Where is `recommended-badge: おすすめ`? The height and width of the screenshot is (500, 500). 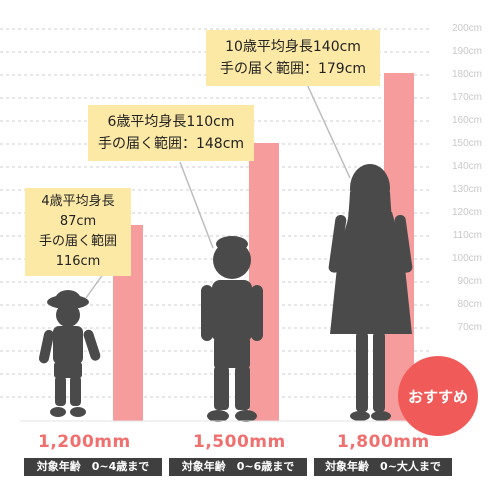
recommended-badge: おすすめ is located at coordinates (438, 396).